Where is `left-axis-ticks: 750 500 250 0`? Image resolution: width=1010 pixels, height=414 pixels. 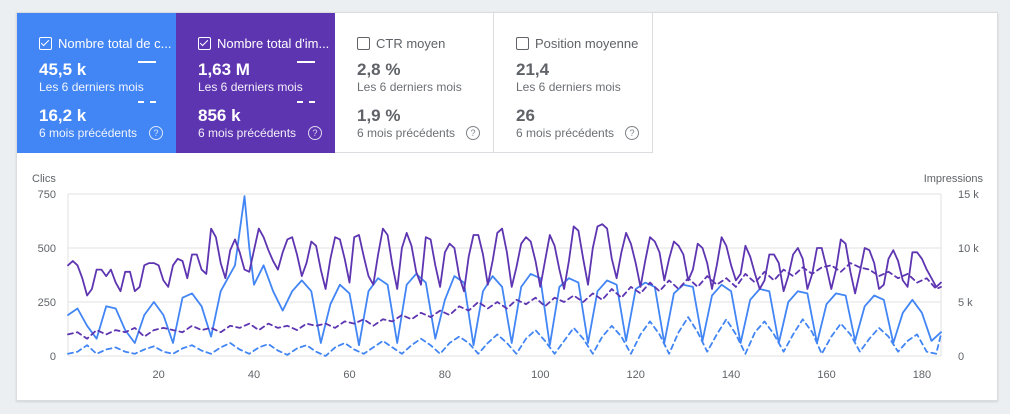
left-axis-ticks: 750 500 250 0 is located at coordinates (47, 276).